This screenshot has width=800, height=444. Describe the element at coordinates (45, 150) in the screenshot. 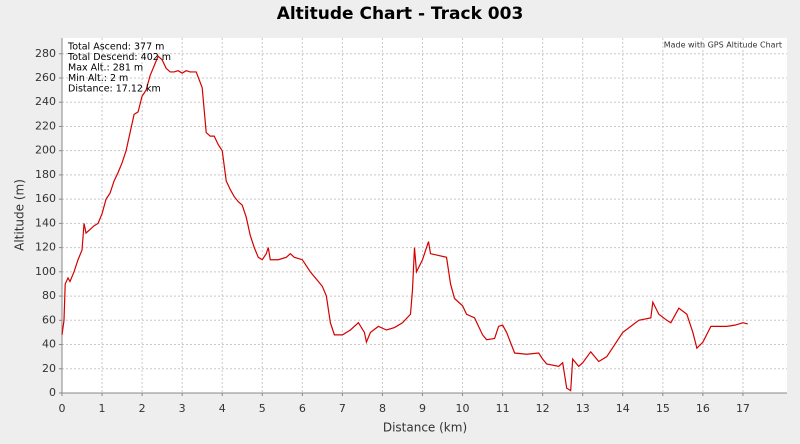

I see `y-tick-label: 200` at that location.